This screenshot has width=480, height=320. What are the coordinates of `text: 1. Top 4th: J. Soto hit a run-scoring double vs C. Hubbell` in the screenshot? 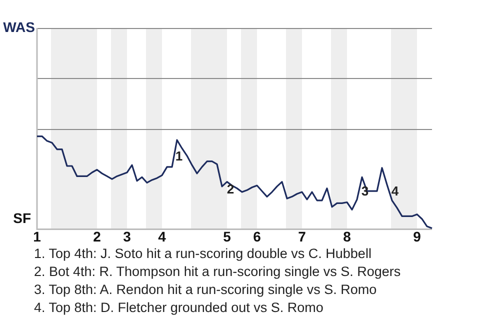 It's located at (203, 254).